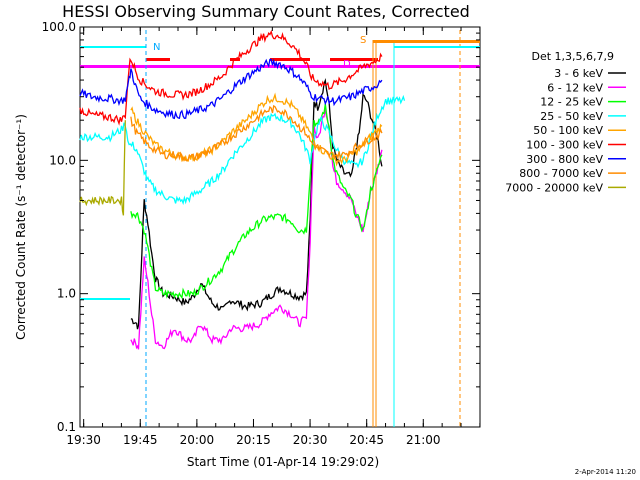 Image resolution: width=640 pixels, height=480 pixels. I want to click on overlay-orange-top-band, so click(426, 41).